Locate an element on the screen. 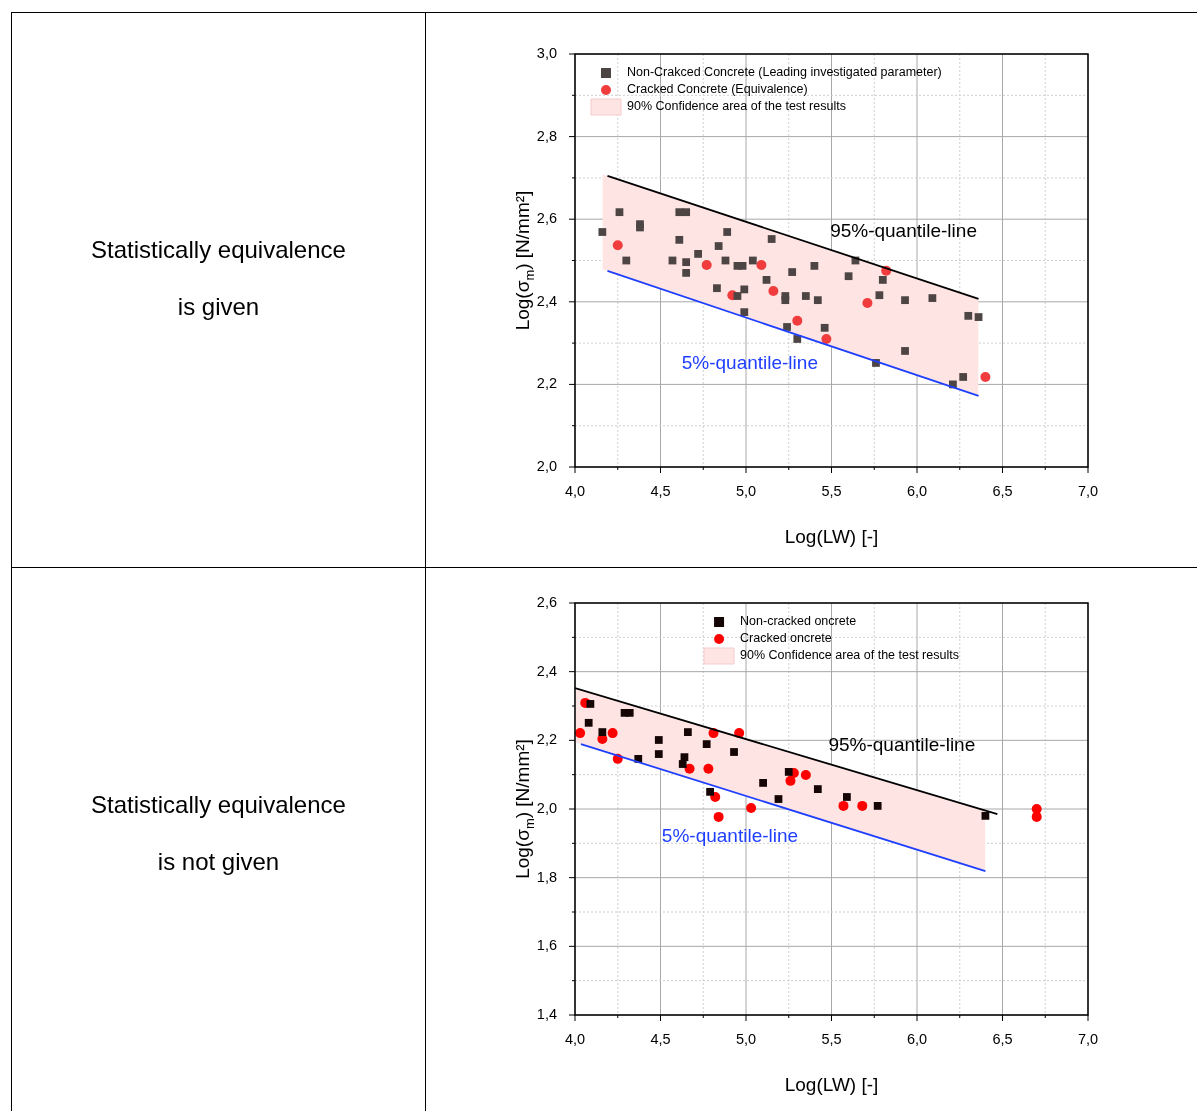  y-tick-label: 1,4 is located at coordinates (546, 1014).